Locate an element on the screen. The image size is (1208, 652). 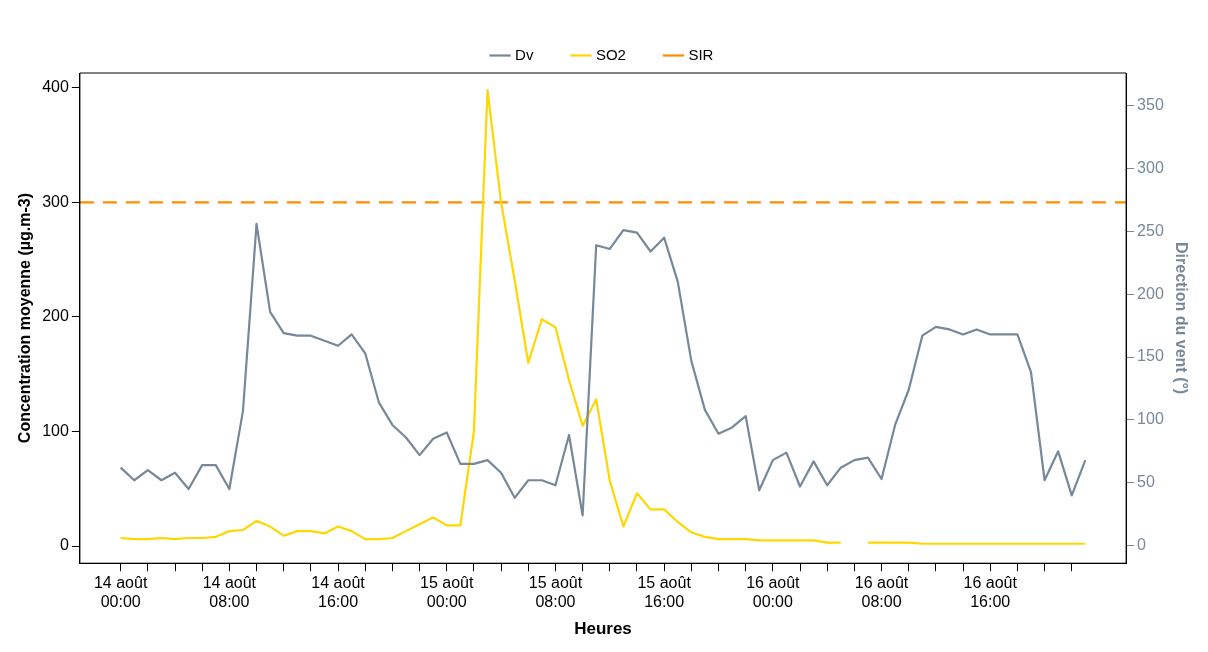
x-tick-label: 15 août 08:00 is located at coordinates (555, 592).